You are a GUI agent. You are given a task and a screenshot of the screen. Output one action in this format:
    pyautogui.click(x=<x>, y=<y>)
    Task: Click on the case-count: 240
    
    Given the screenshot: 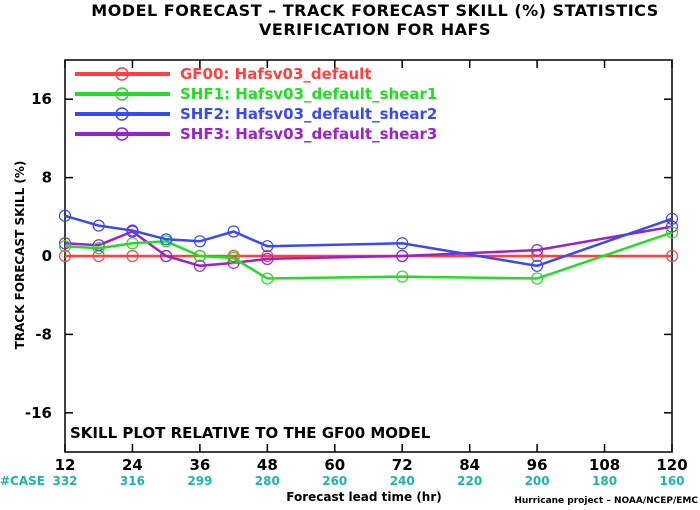 What is the action you would take?
    pyautogui.click(x=402, y=481)
    